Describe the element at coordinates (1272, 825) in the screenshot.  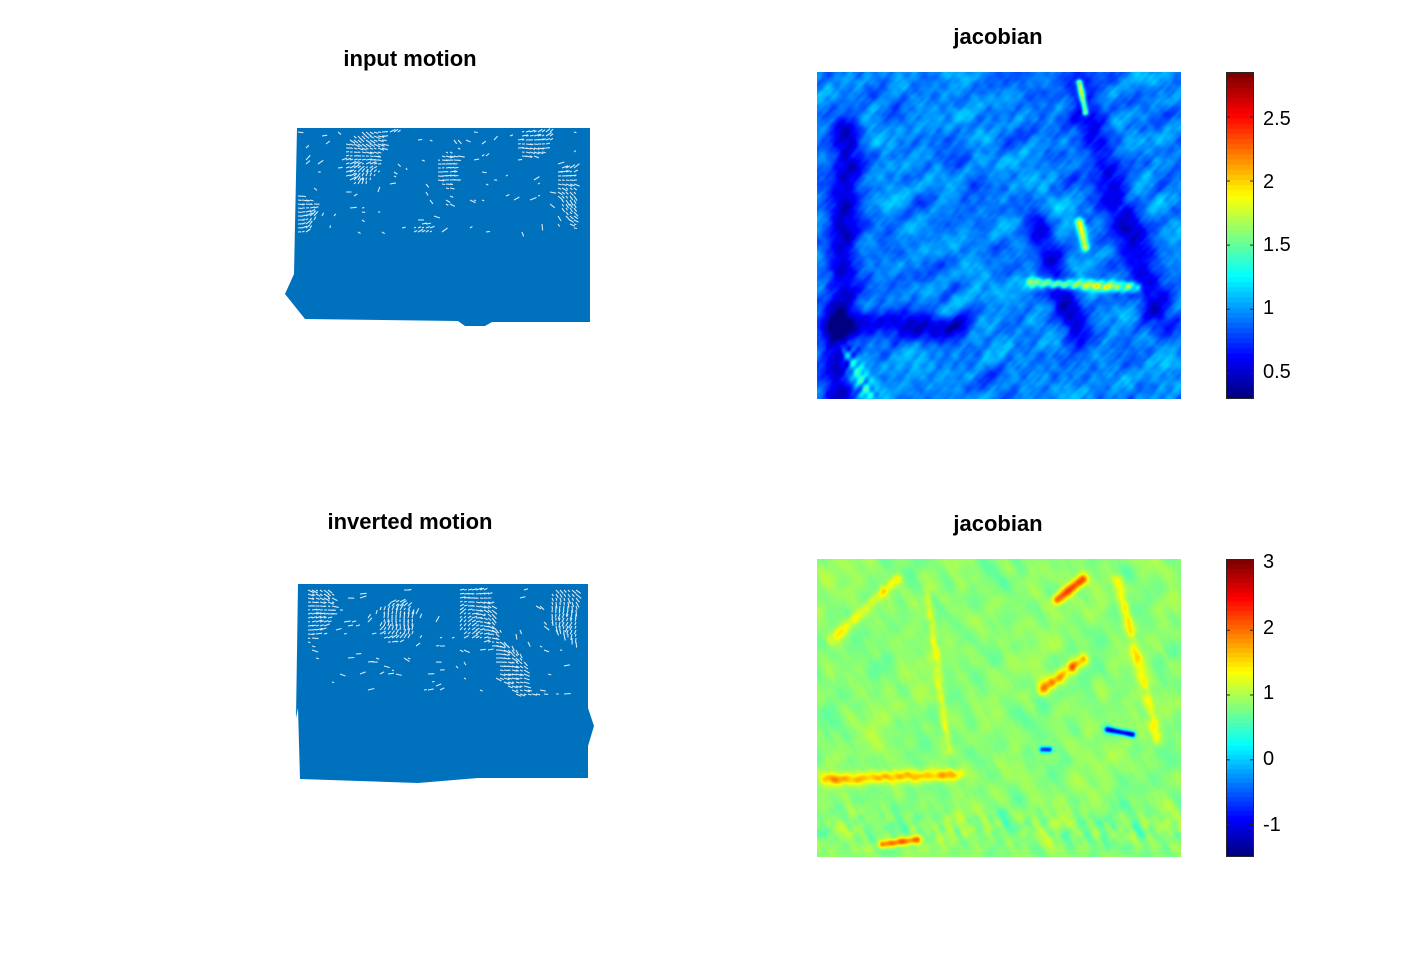
I see `colorbar-bottom-tick: -1` at that location.